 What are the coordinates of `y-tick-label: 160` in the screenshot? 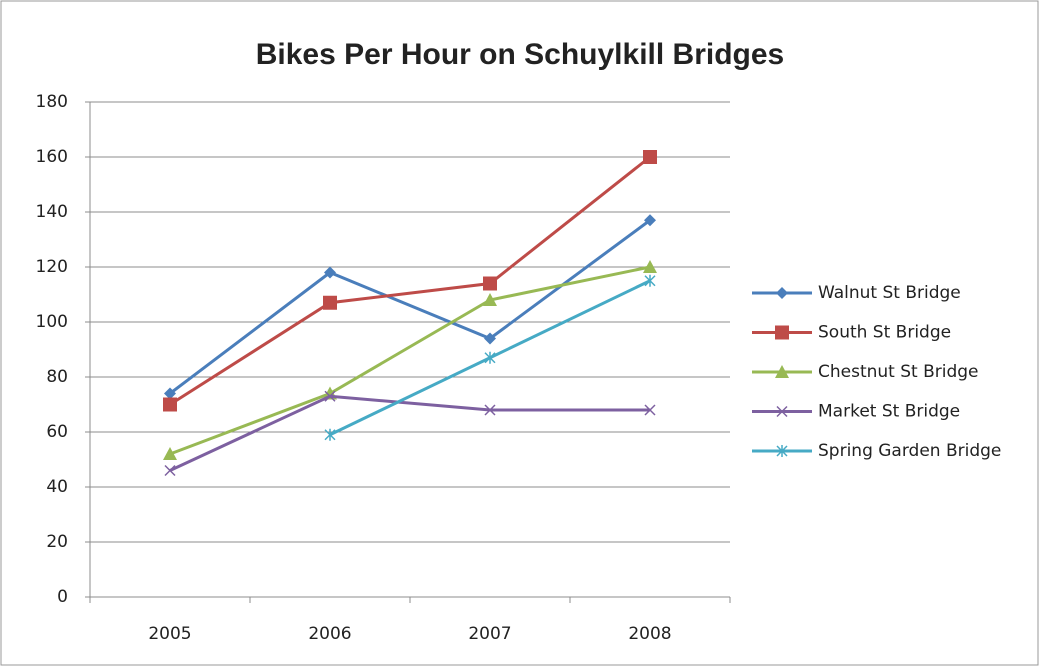 It's located at (52, 157).